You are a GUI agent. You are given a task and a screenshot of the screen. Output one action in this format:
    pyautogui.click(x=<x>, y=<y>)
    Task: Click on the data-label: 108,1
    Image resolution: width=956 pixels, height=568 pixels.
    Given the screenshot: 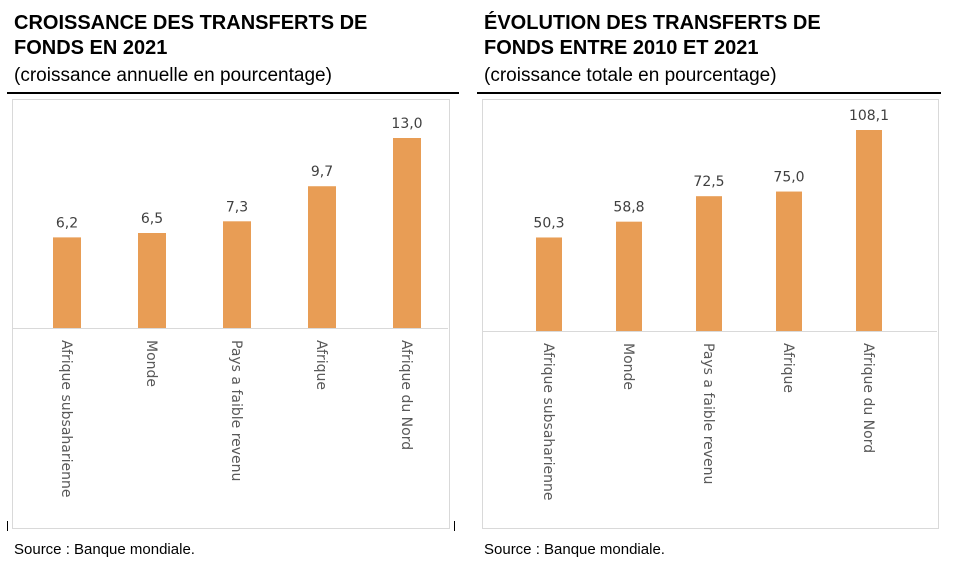 What is the action you would take?
    pyautogui.click(x=869, y=116)
    